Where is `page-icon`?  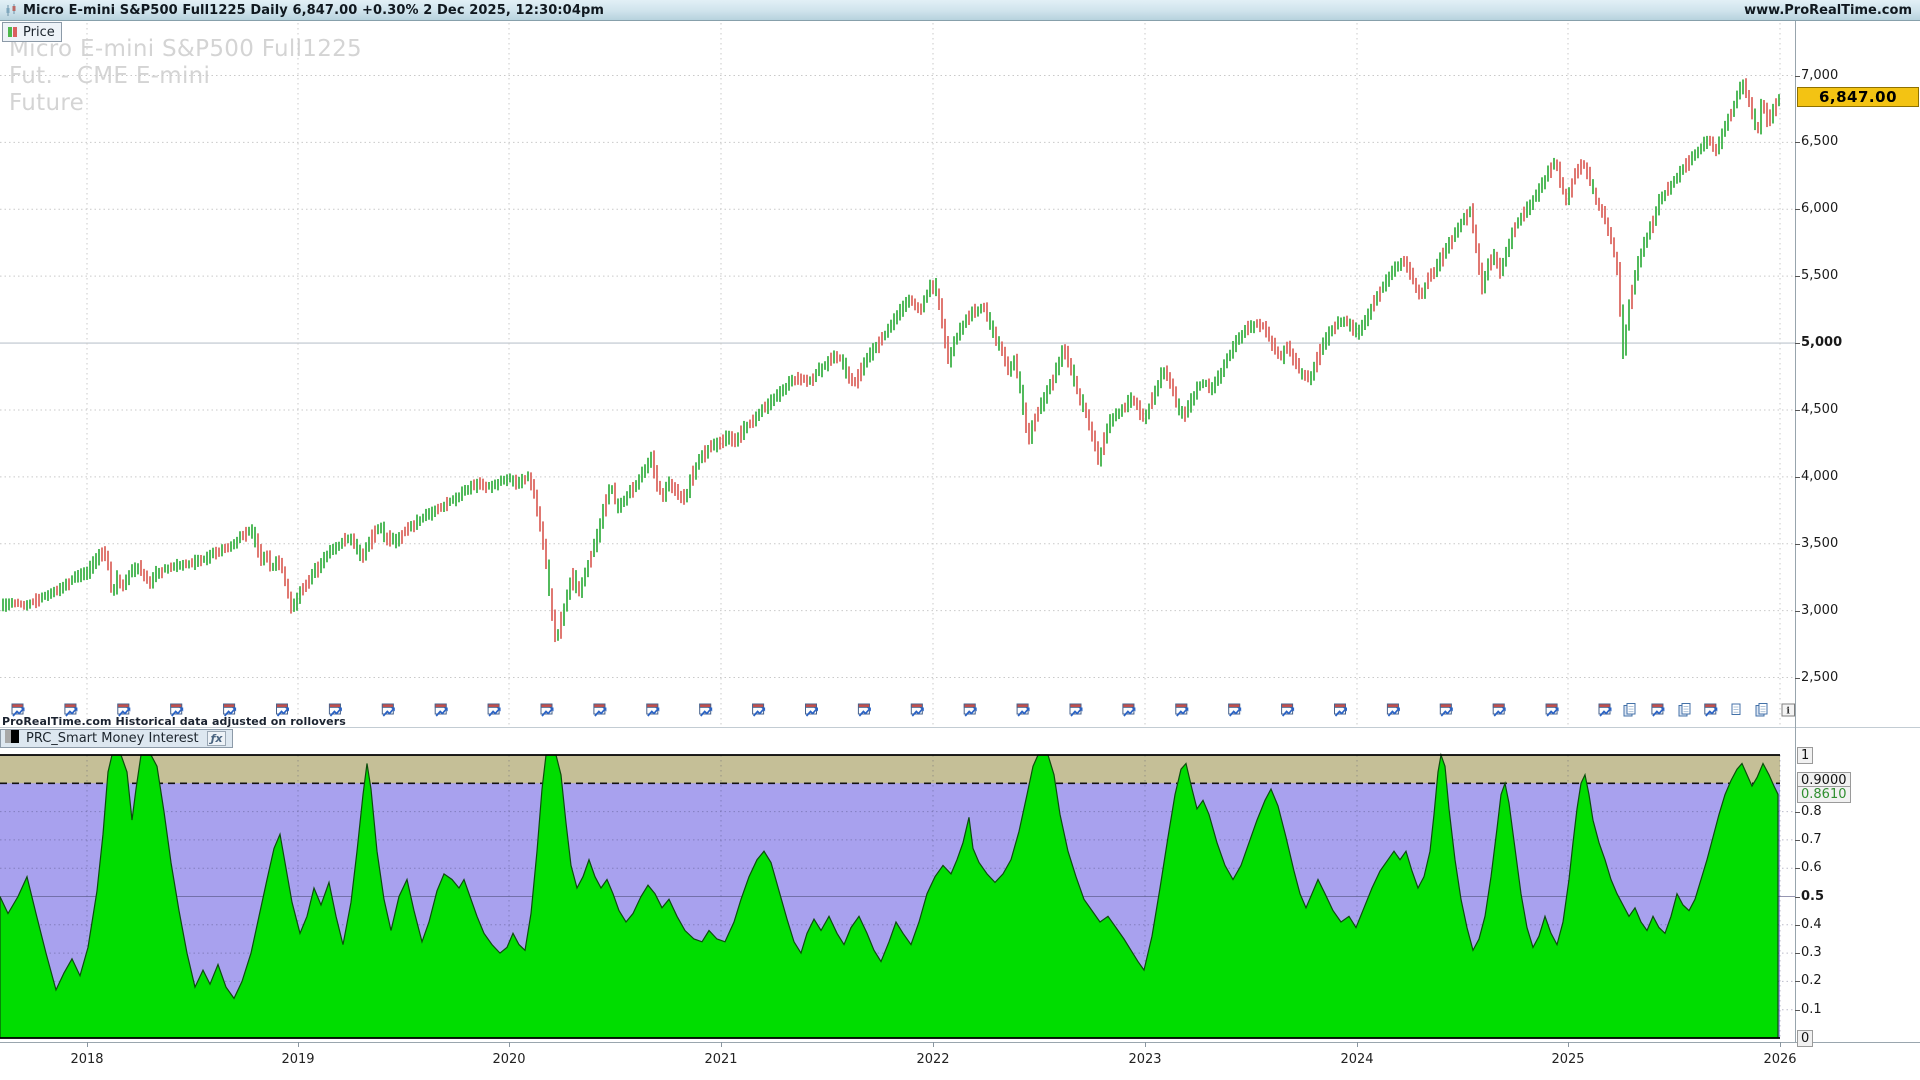
page-icon is located at coordinates (1736, 709).